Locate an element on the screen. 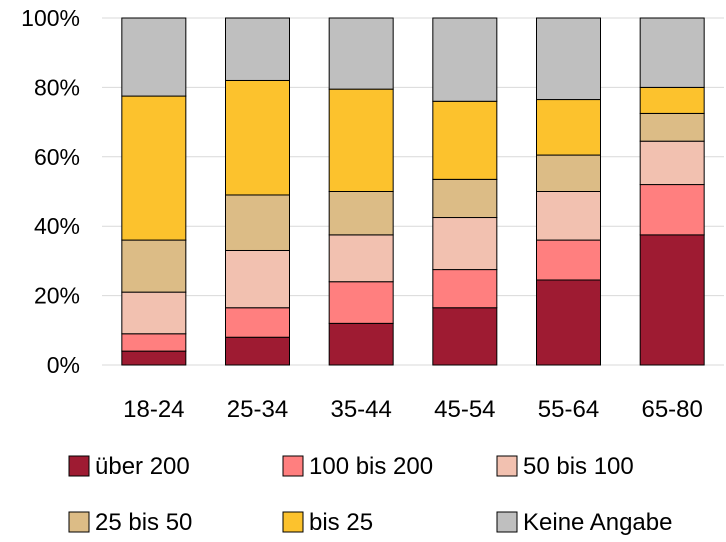 The image size is (726, 542). x-category-label: 35-44 is located at coordinates (360, 409).